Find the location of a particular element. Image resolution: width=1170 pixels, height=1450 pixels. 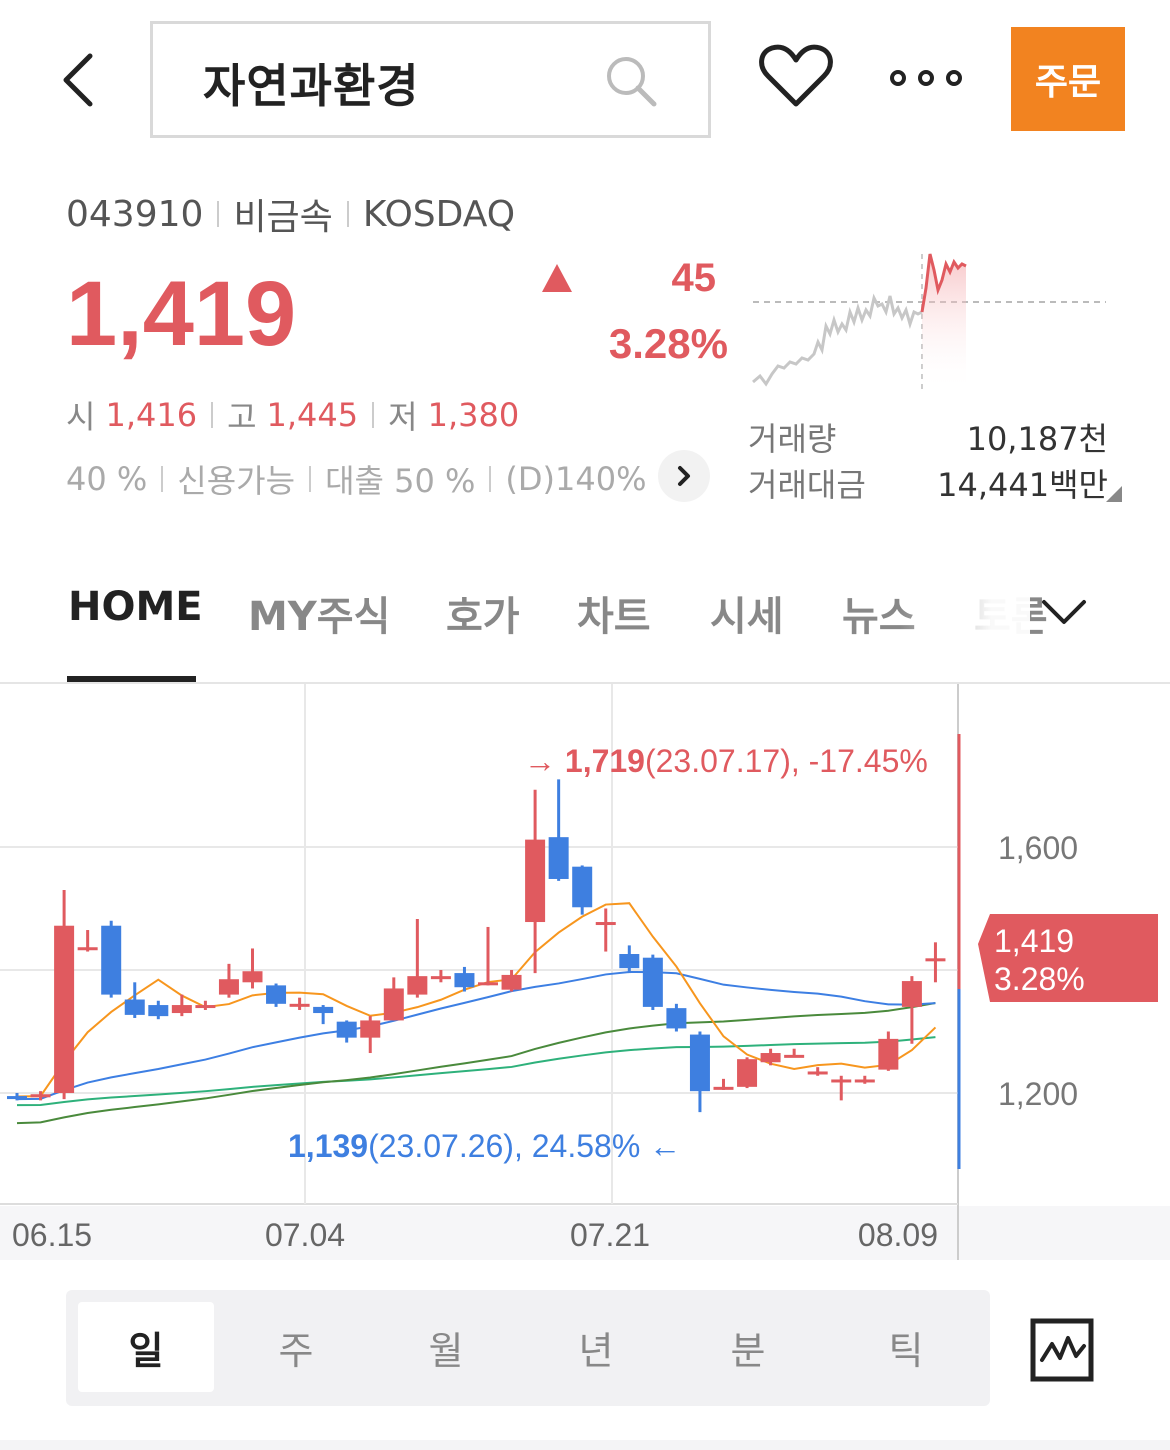

volume-row: 거래량 10,187천 is located at coordinates (928, 437).